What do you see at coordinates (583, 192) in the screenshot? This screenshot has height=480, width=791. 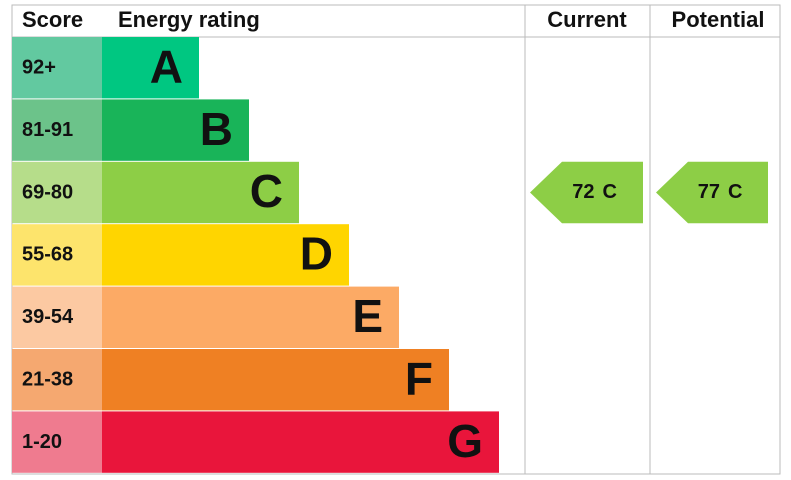 I see `arrow-value: 72` at bounding box center [583, 192].